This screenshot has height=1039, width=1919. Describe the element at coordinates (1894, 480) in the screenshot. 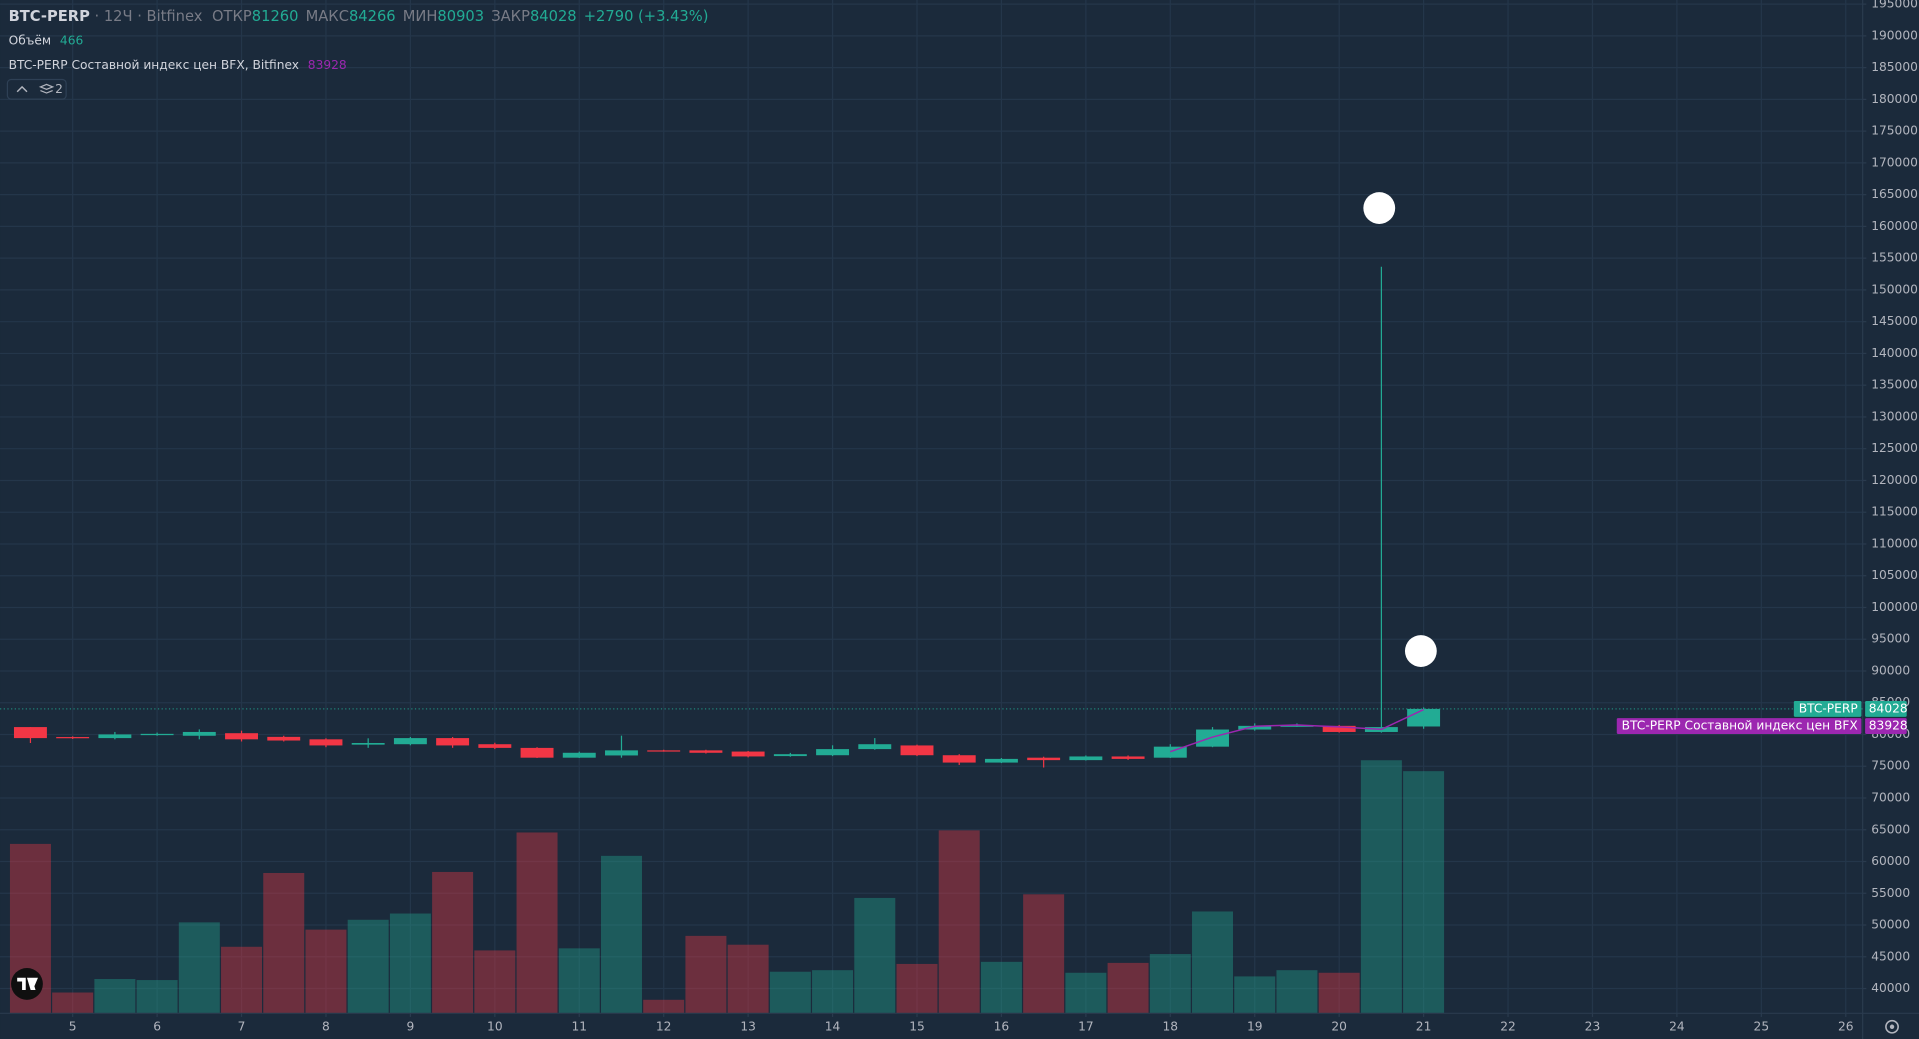

I see `y-tick-label: 120000` at that location.